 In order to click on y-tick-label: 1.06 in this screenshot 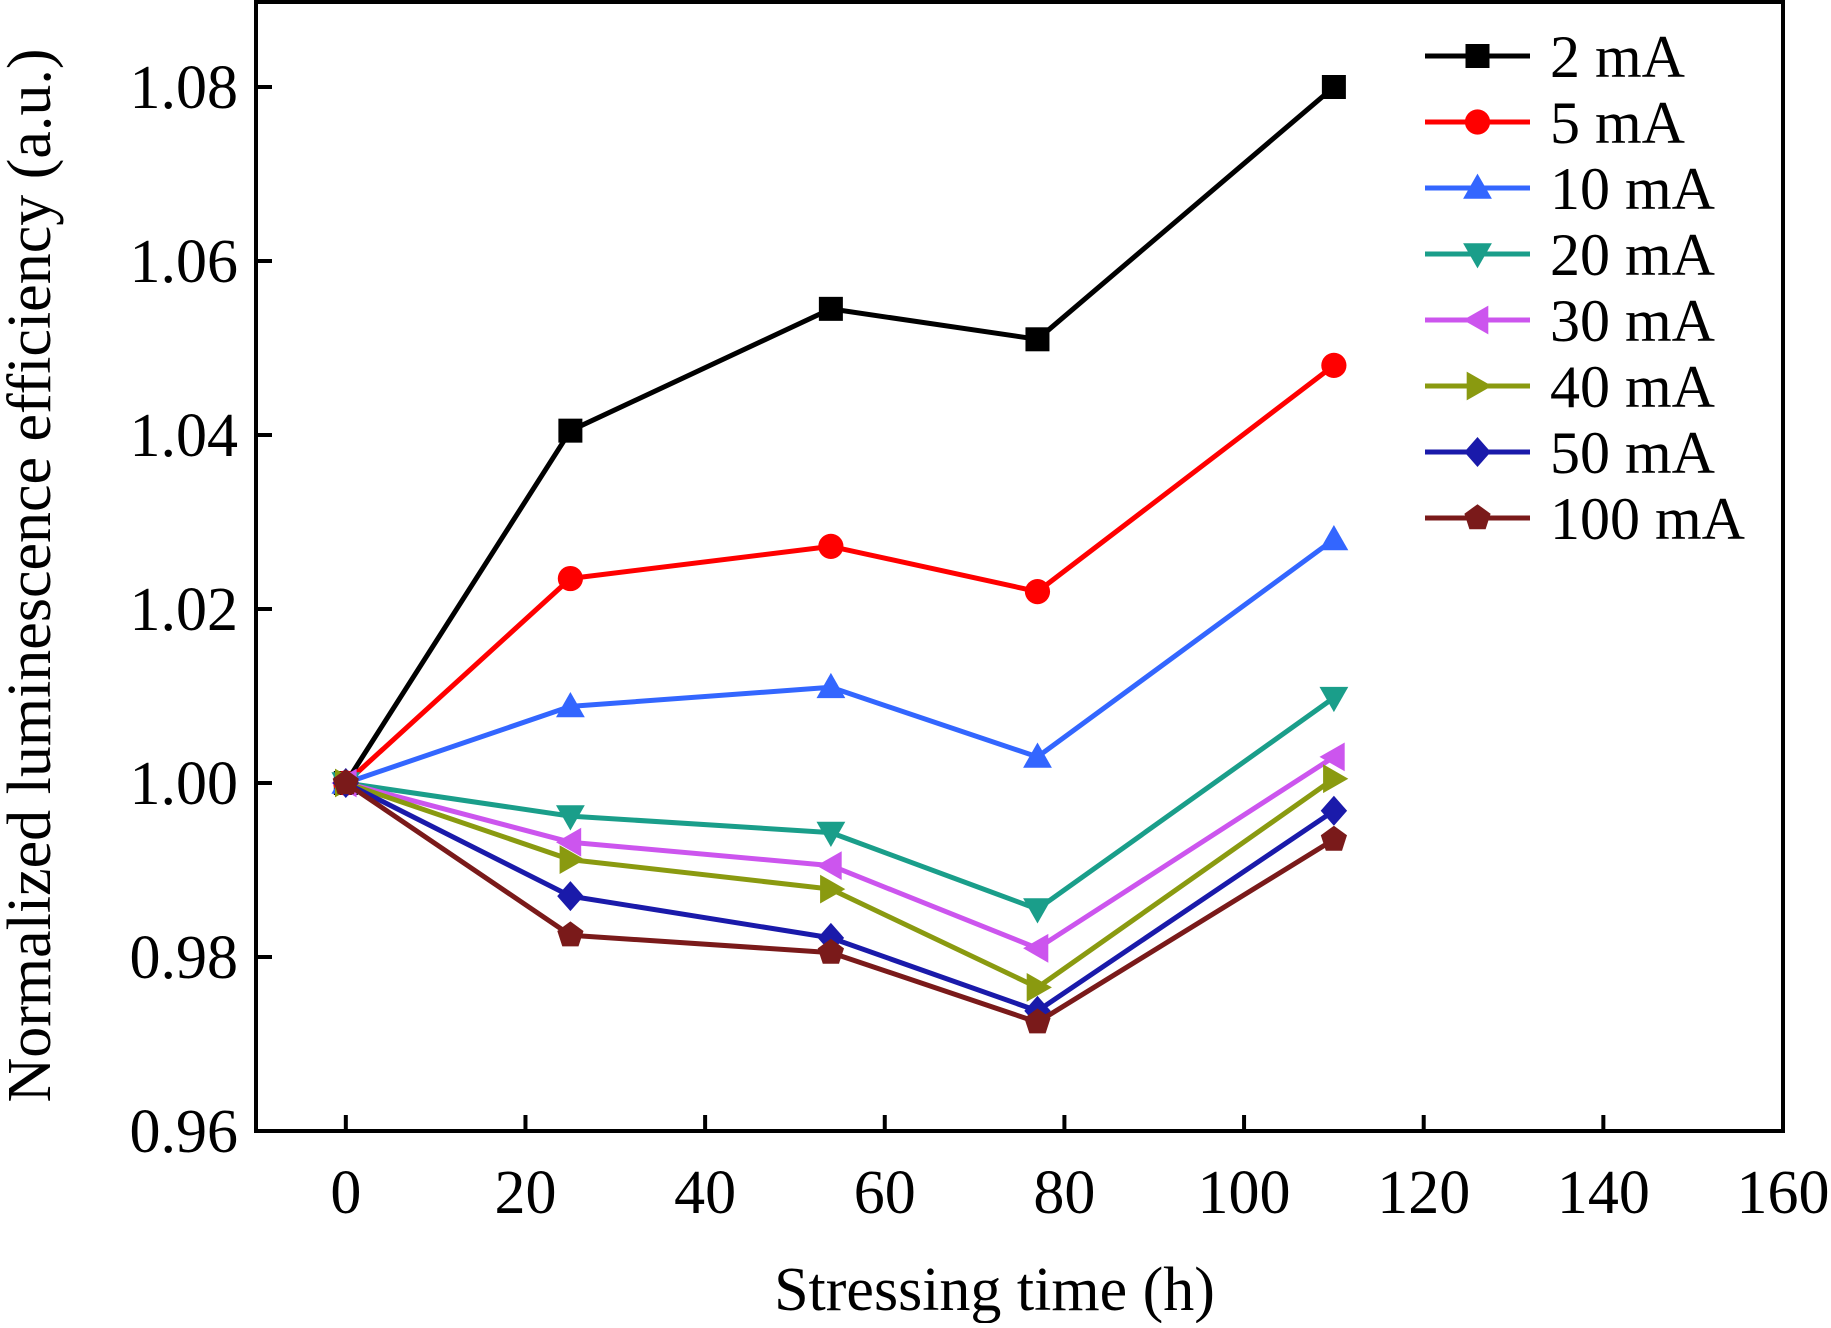, I will do `click(184, 262)`.